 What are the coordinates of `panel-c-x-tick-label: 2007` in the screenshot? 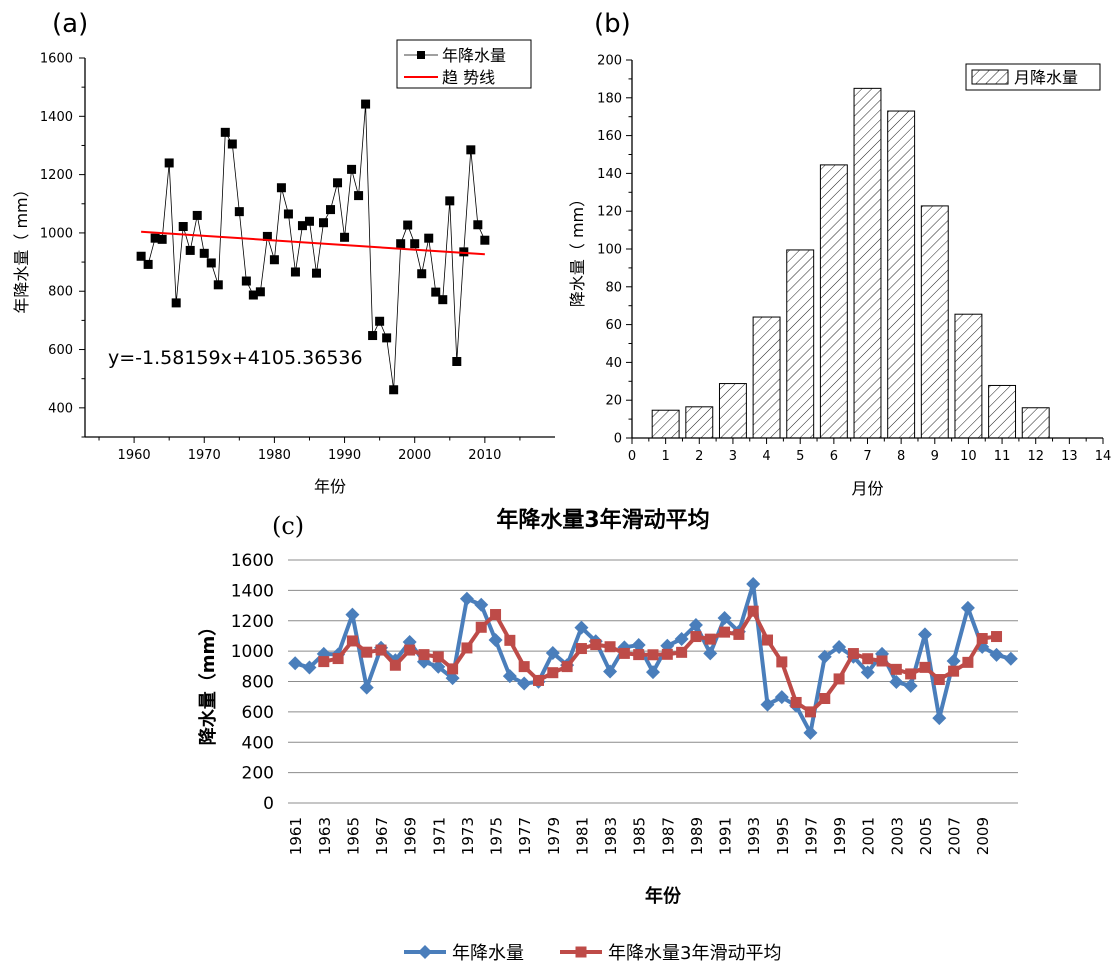 It's located at (955, 836).